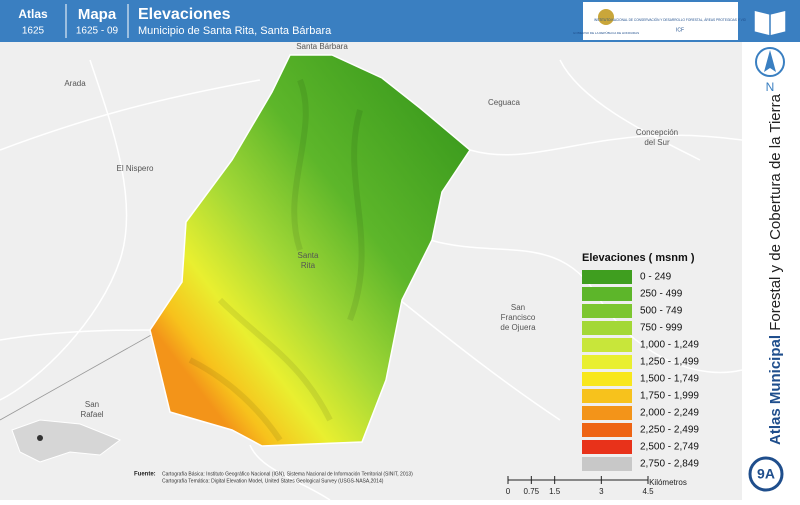  I want to click on map-label: Mapa, so click(97, 14).